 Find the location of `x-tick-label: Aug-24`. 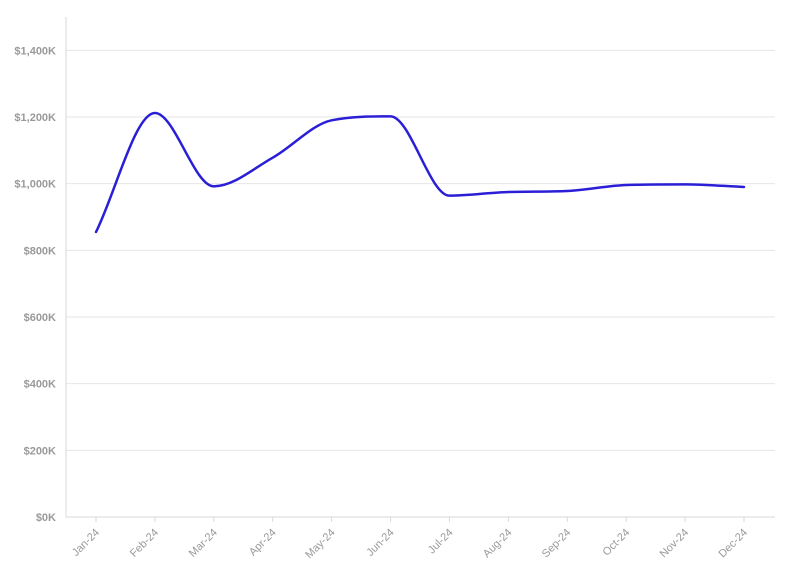

x-tick-label: Aug-24 is located at coordinates (498, 544).